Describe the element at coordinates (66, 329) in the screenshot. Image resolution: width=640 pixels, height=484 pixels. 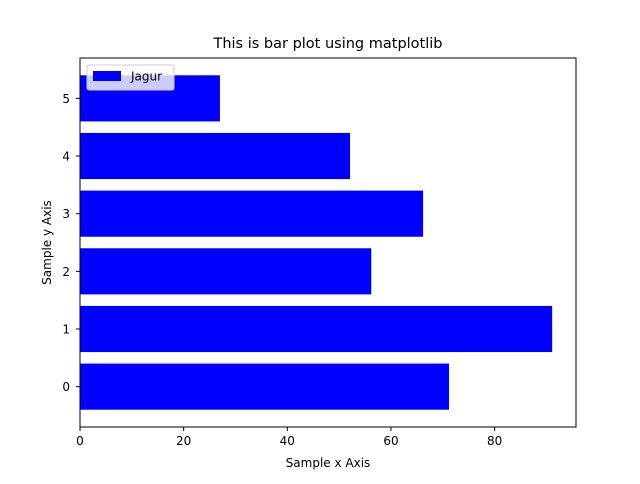
I see `y-tick-label: 1` at that location.